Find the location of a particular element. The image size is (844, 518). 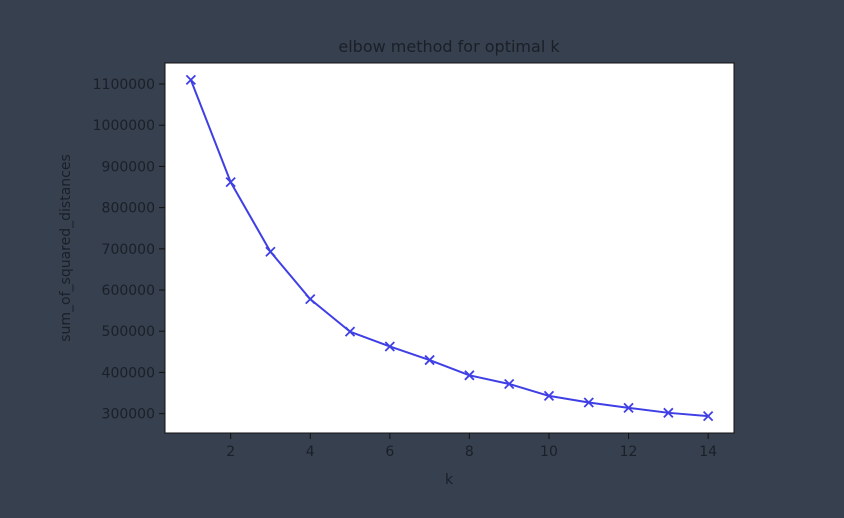

y-tick-label: 400000 is located at coordinates (128, 373).